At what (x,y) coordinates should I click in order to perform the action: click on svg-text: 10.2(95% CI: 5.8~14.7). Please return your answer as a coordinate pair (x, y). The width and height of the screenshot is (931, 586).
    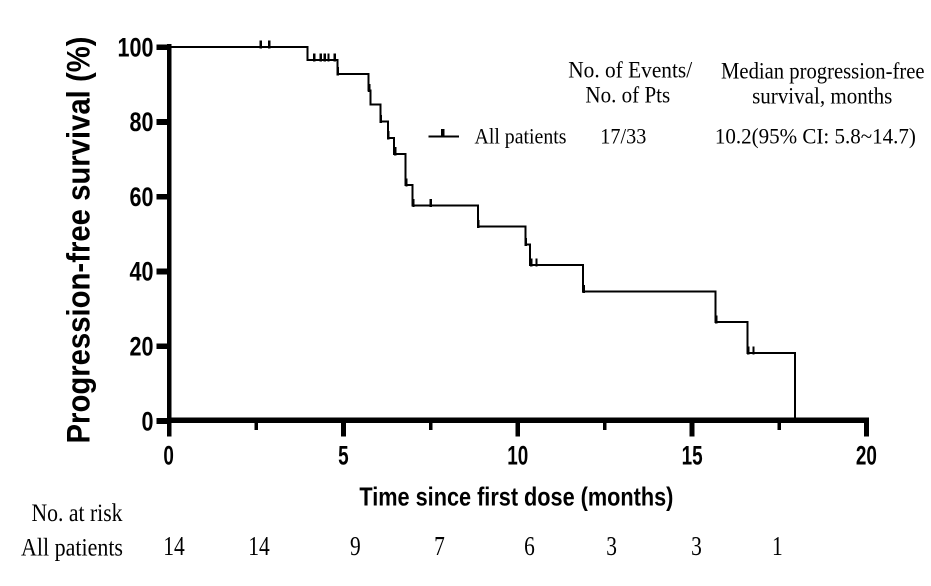
    Looking at the image, I should click on (815, 136).